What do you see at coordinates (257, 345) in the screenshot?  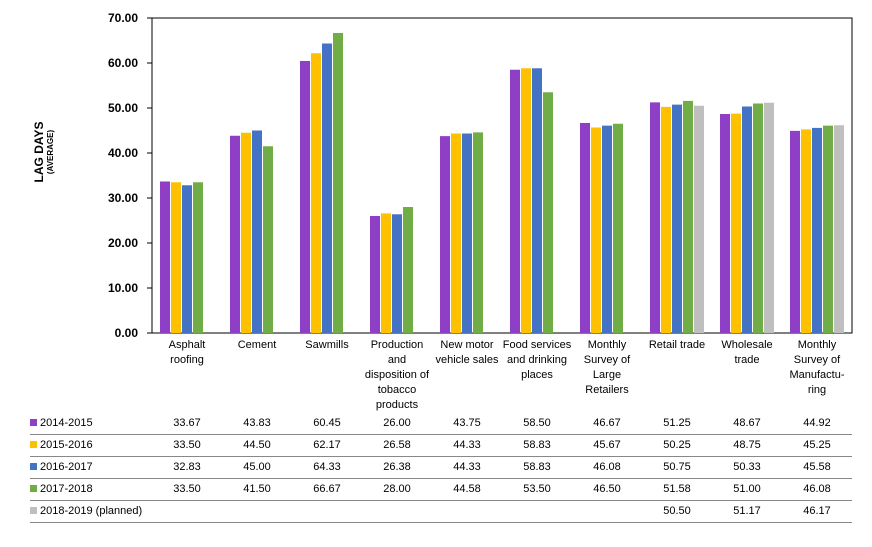 I see `x-category-label: Cement` at bounding box center [257, 345].